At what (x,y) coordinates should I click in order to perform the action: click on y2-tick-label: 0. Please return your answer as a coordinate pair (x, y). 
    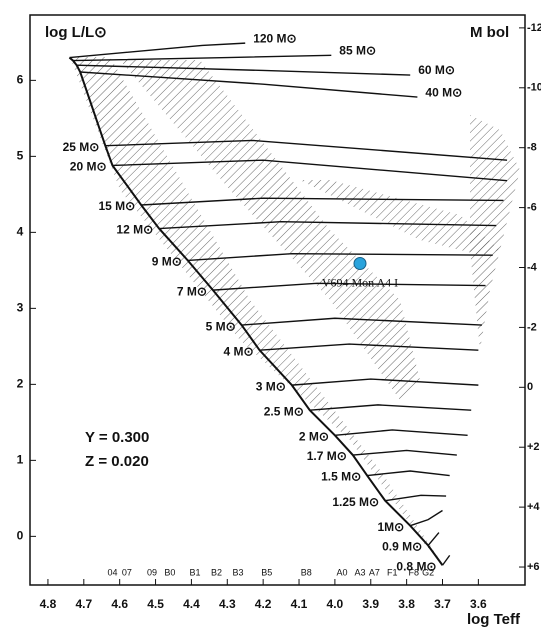
    Looking at the image, I should click on (530, 387).